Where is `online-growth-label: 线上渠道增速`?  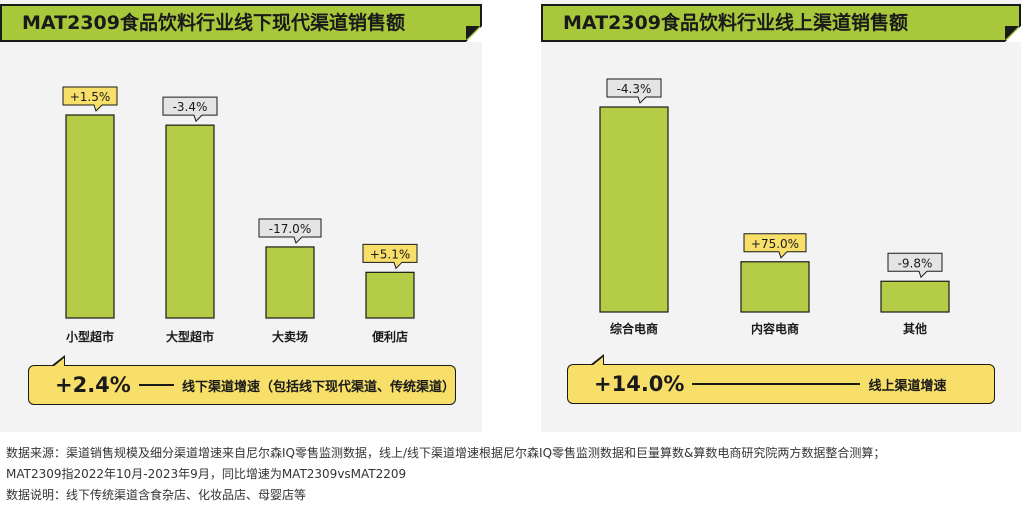
online-growth-label: 线上渠道增速 is located at coordinates (907, 386).